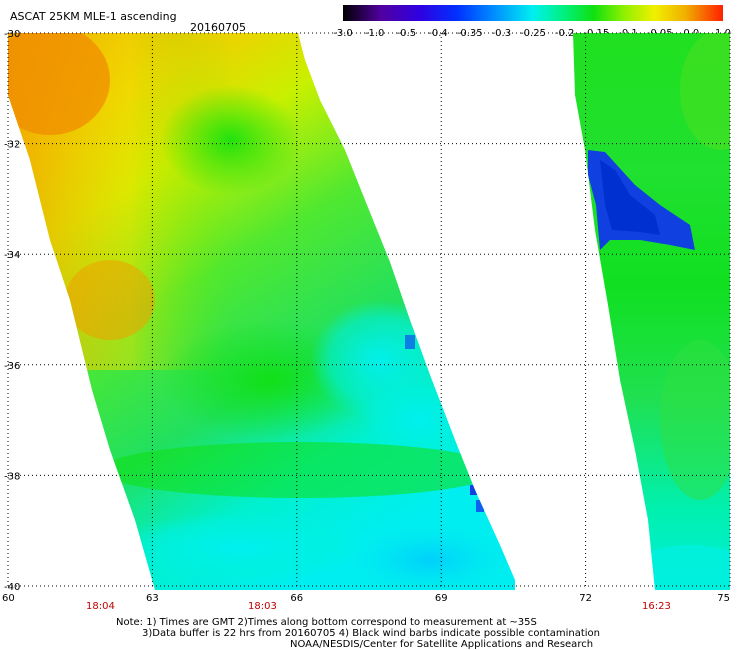  Describe the element at coordinates (93, 16) in the screenshot. I see `map-title: ASCAT 25KM MLE-1 ascending` at that location.